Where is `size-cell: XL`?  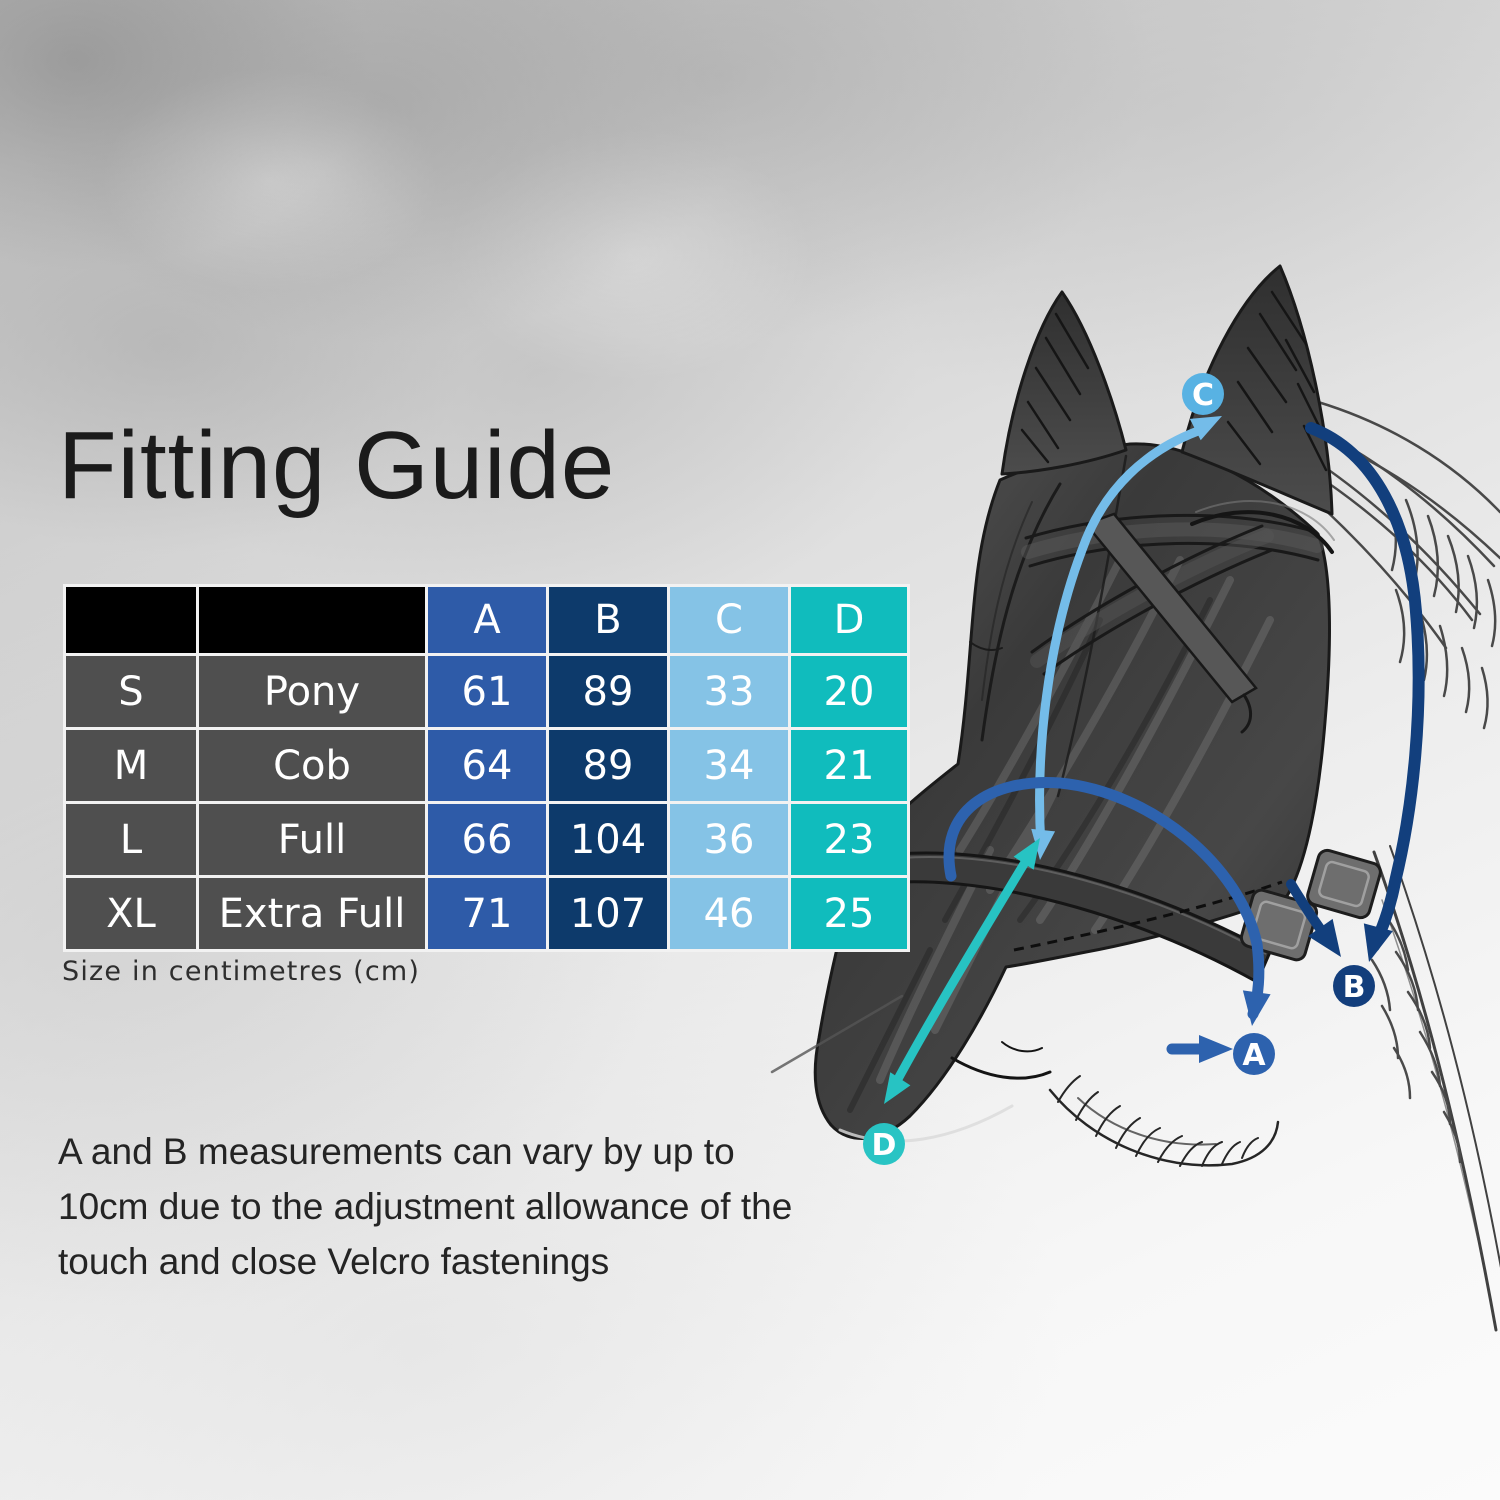
size-cell: XL is located at coordinates (131, 913).